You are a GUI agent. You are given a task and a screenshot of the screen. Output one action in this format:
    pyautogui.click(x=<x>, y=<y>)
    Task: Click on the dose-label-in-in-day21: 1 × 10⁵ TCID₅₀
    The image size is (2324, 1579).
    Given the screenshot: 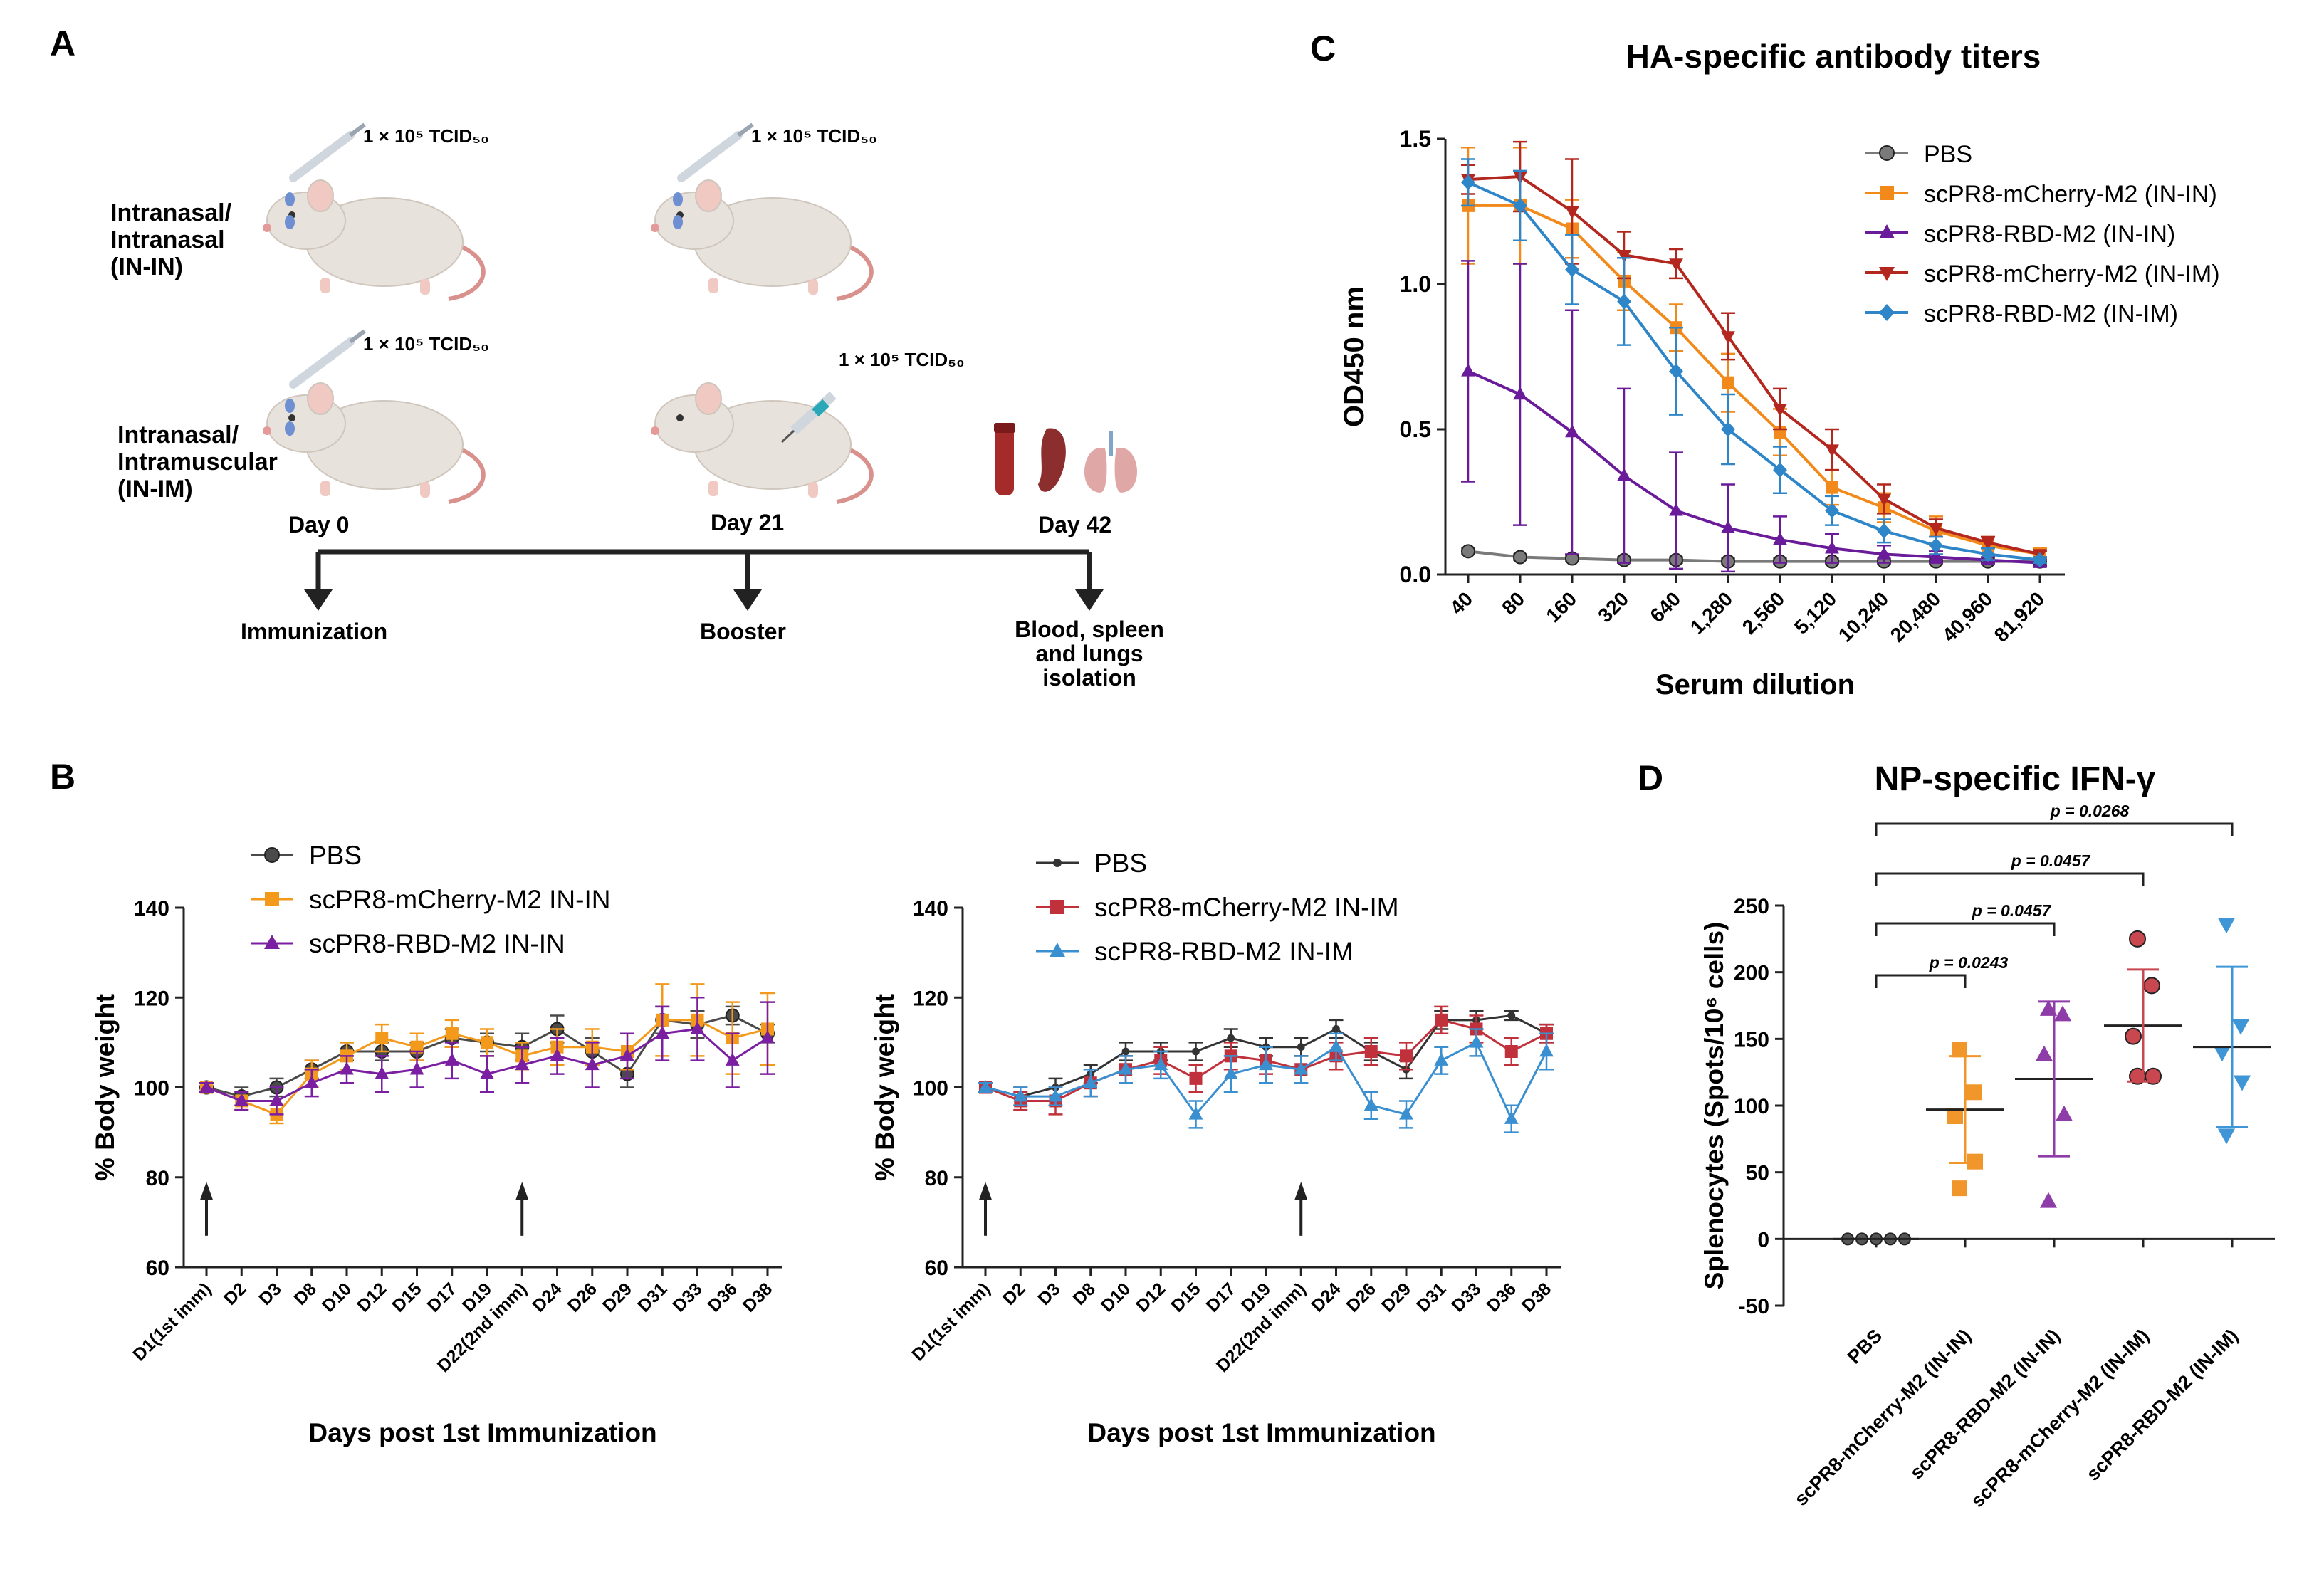 What is the action you would take?
    pyautogui.click(x=814, y=136)
    